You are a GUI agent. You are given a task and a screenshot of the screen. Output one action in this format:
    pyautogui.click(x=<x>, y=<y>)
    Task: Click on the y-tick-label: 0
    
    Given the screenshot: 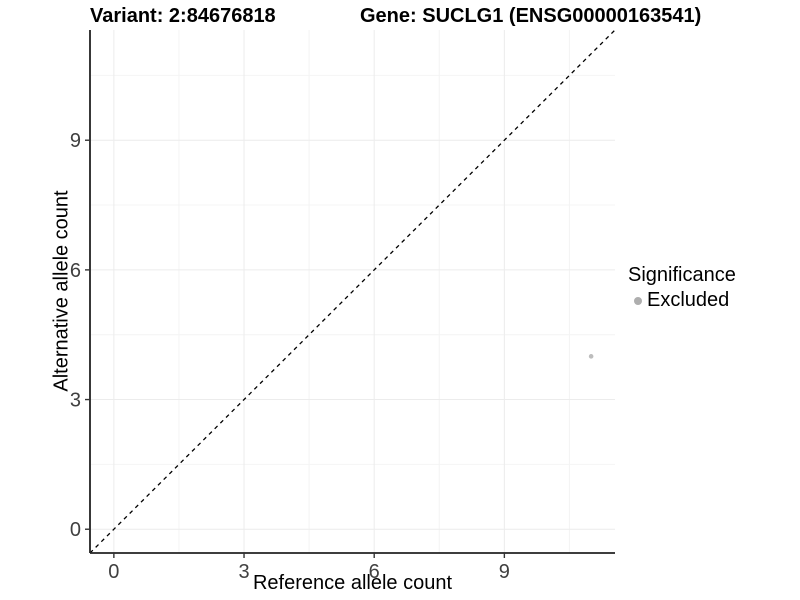 What is the action you would take?
    pyautogui.click(x=75, y=530)
    